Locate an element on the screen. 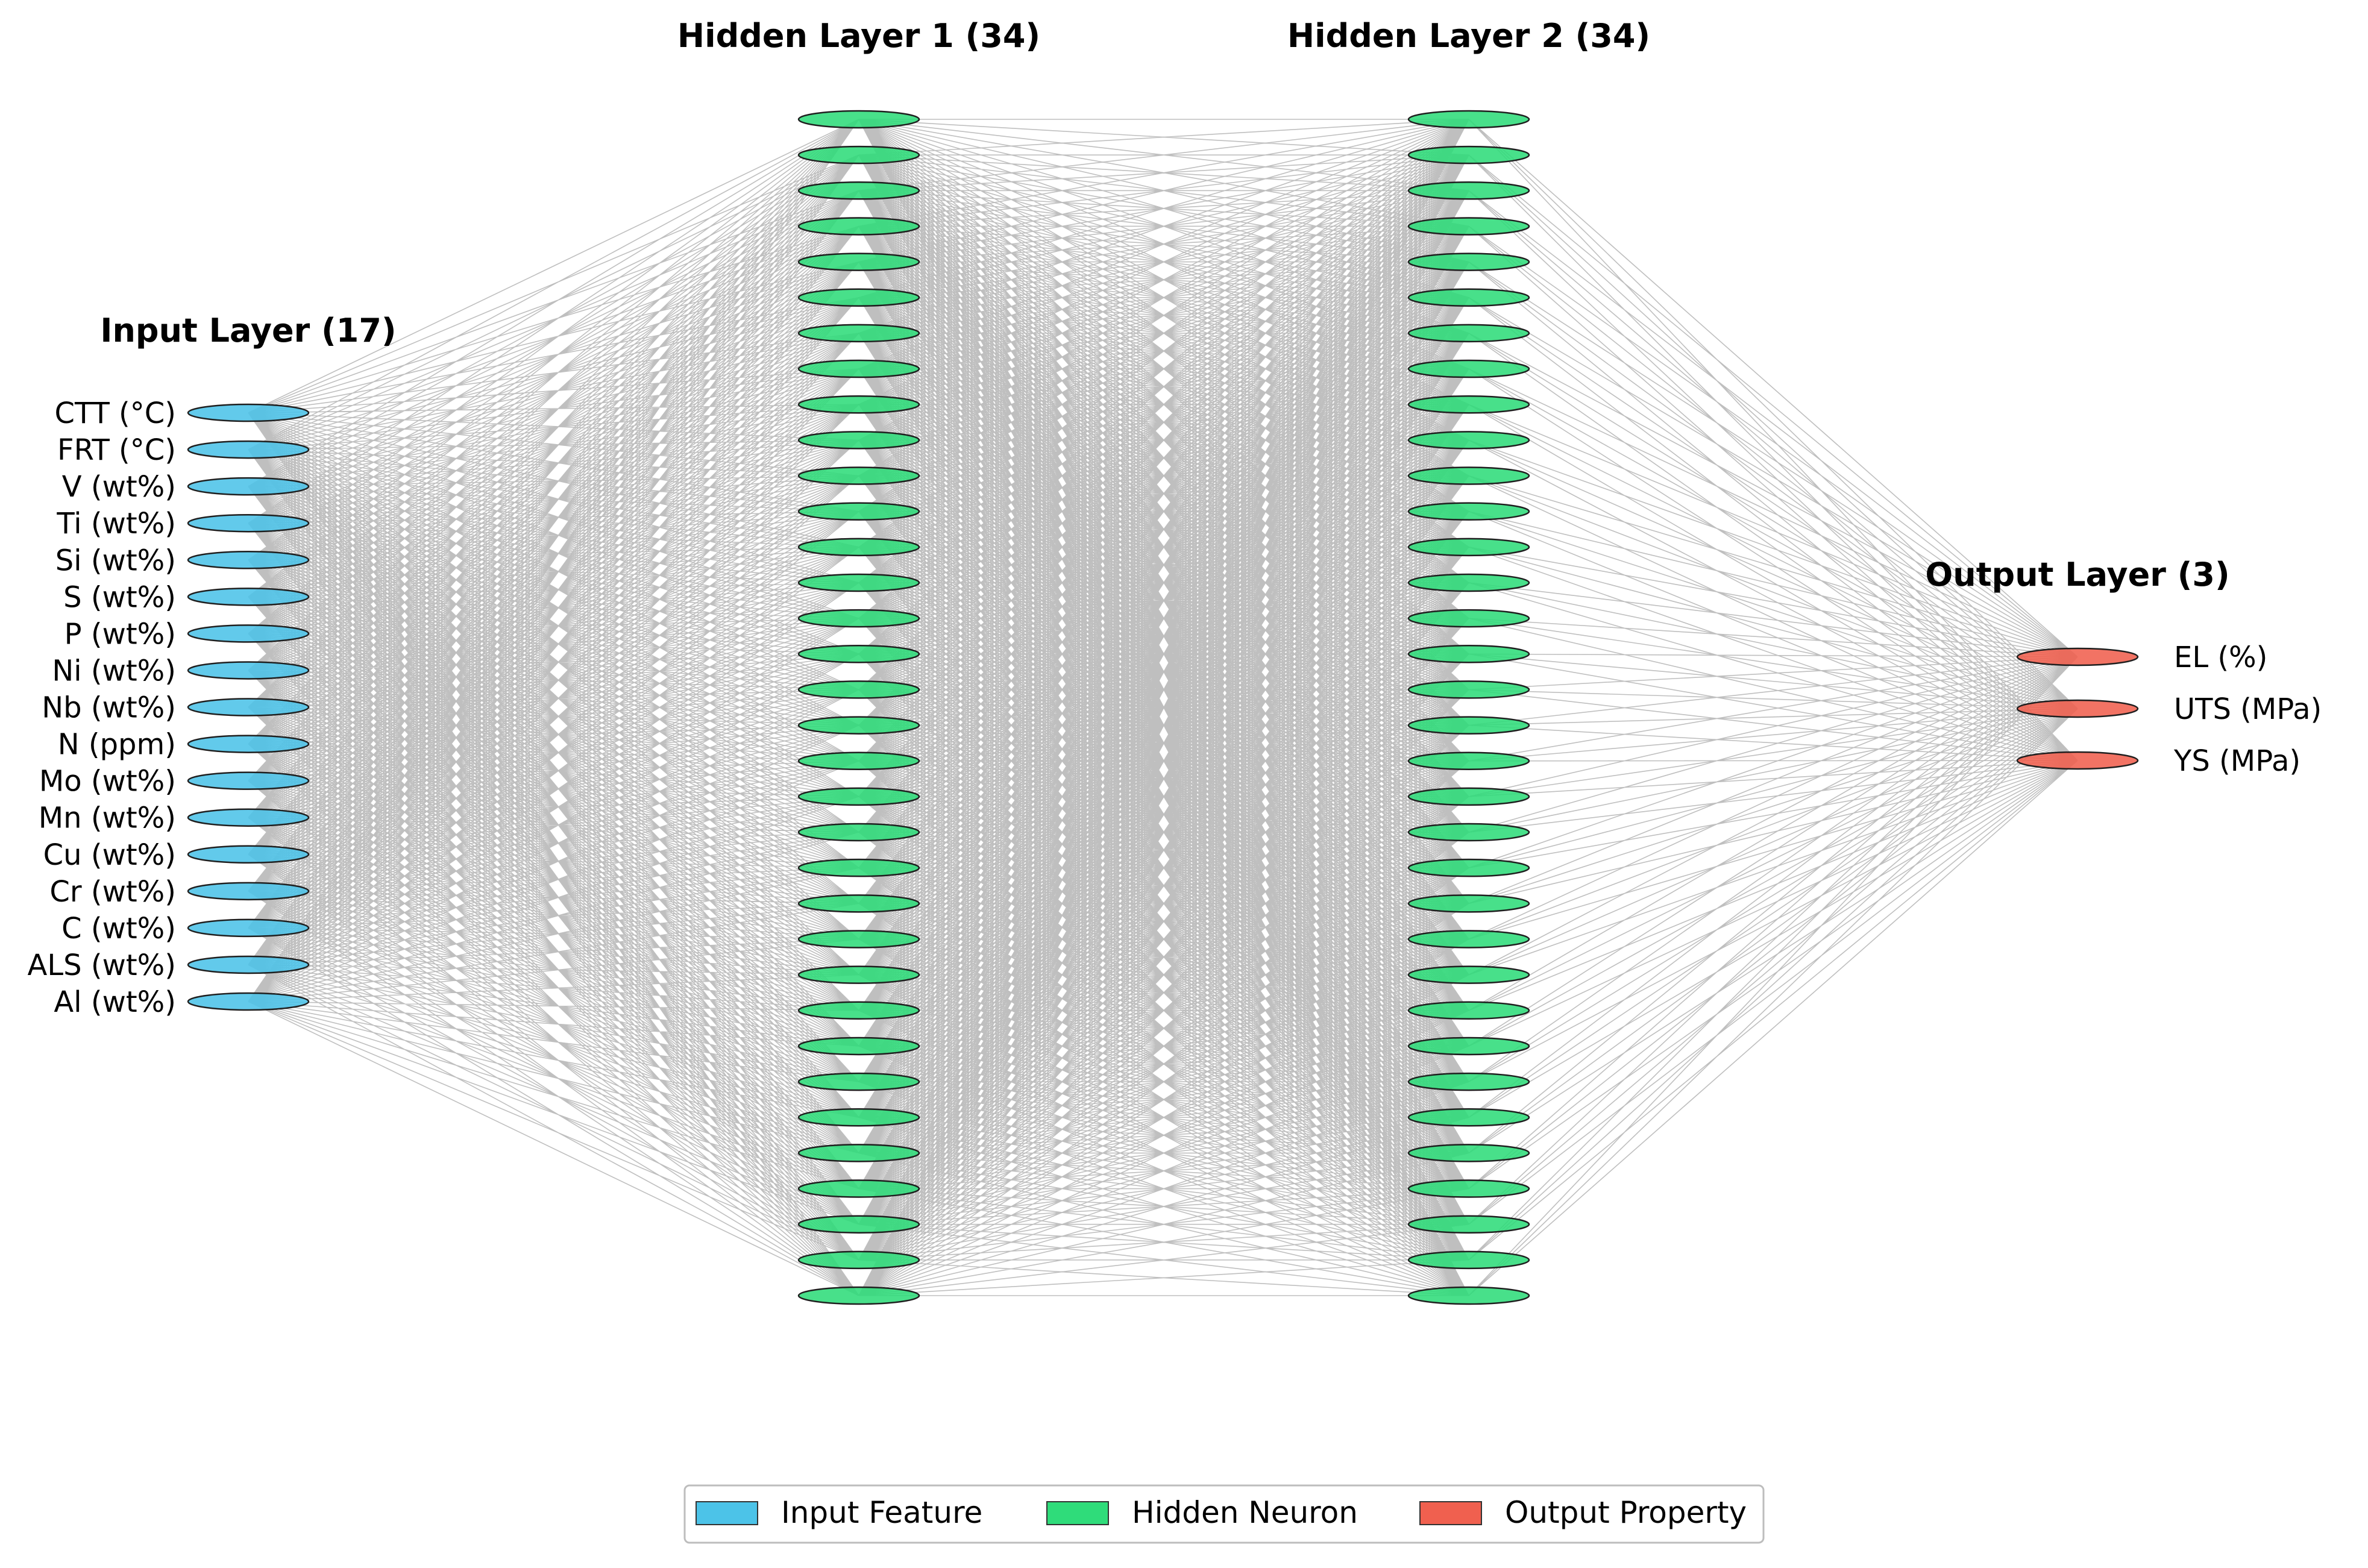 This screenshot has width=2368, height=1568. input-node-label: Cr (wt%) is located at coordinates (112, 892).